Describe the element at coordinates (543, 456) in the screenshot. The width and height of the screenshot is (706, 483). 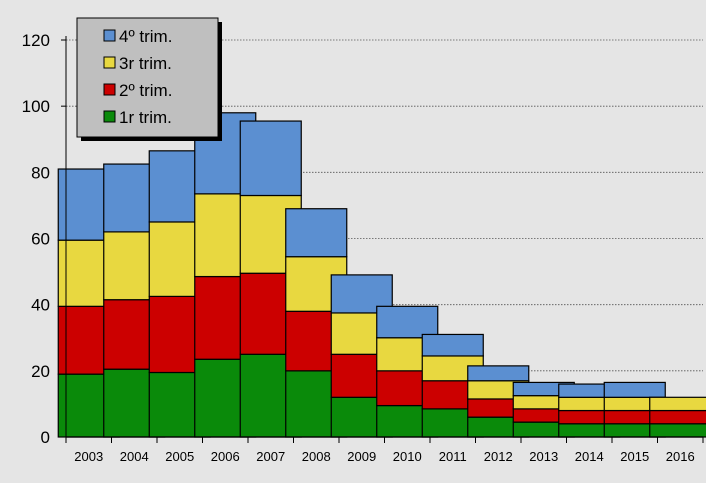
I see `x-tick-label-2013: 2013` at that location.